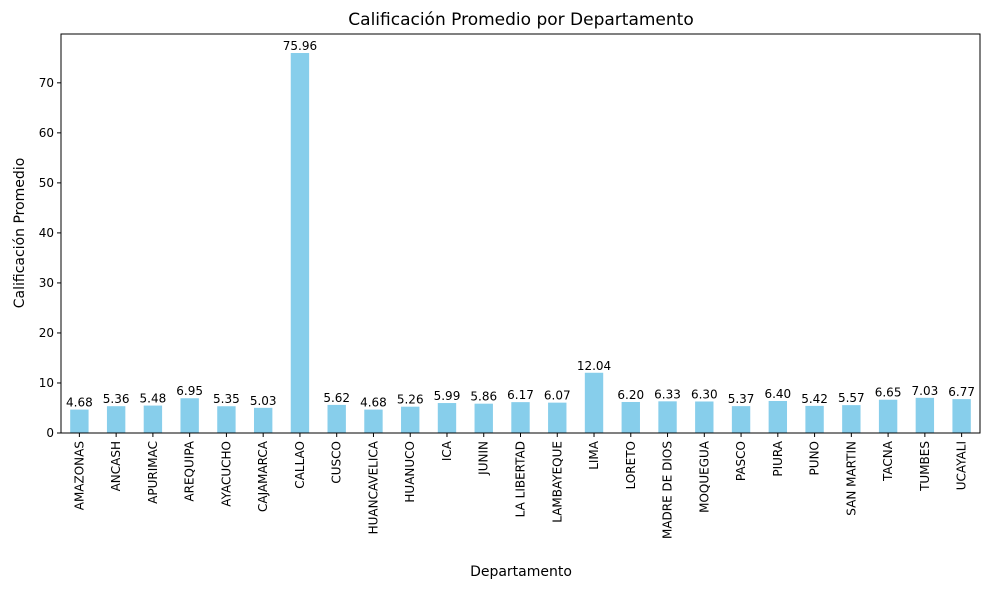 This screenshot has height=590, width=989. Describe the element at coordinates (79, 475) in the screenshot. I see `x-tick-label: AMAZONAS` at that location.